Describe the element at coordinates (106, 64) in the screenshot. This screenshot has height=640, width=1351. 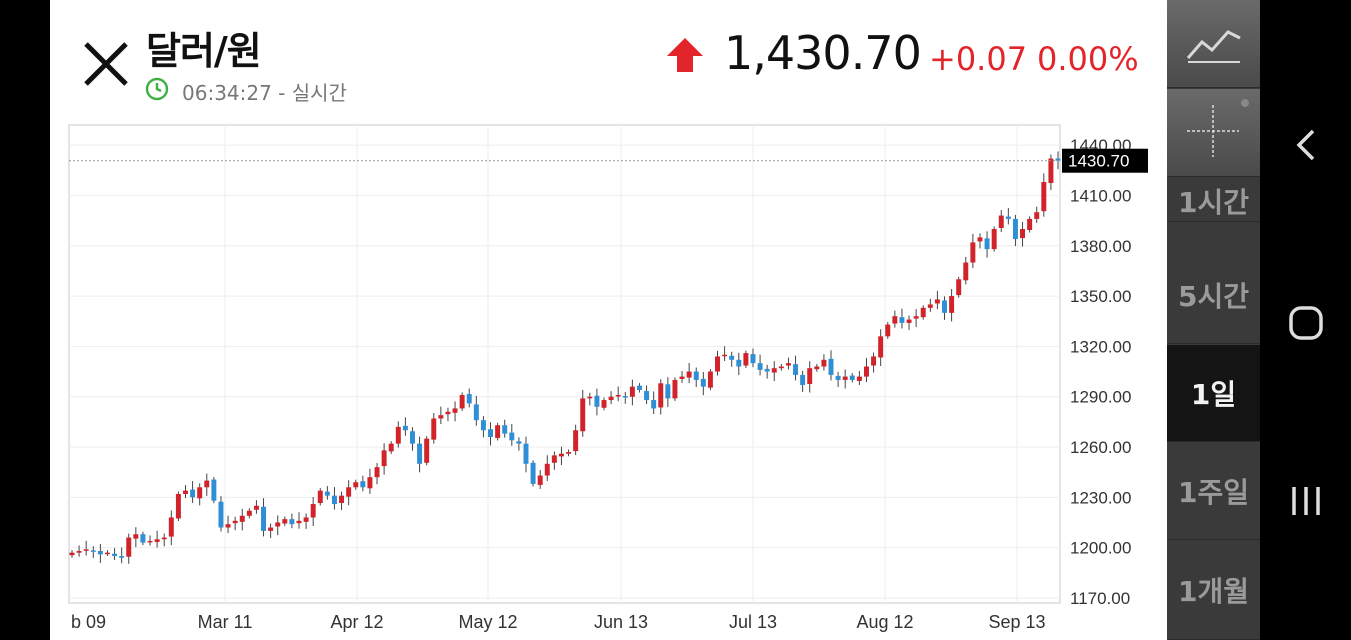
I see `close-icon` at that location.